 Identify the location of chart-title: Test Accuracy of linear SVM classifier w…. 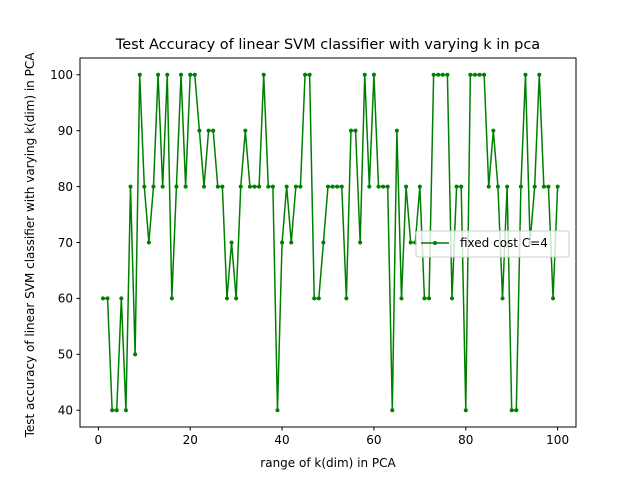
(327, 45).